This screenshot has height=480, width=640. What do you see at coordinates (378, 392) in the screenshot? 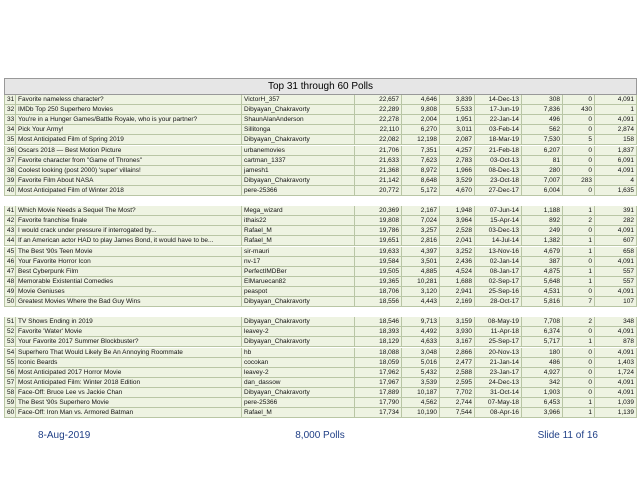
I see `table-cell: 17,889` at bounding box center [378, 392].